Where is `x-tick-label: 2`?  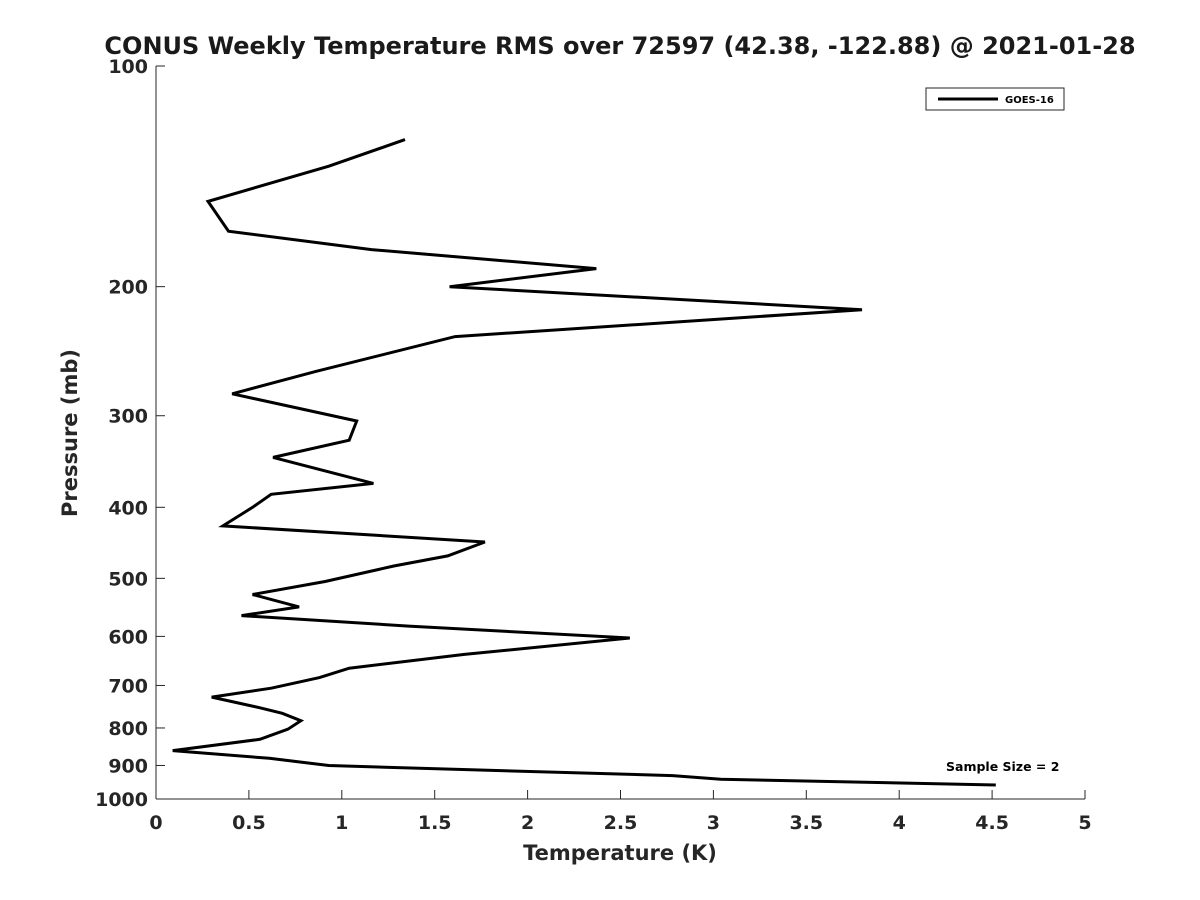
x-tick-label: 2 is located at coordinates (527, 823).